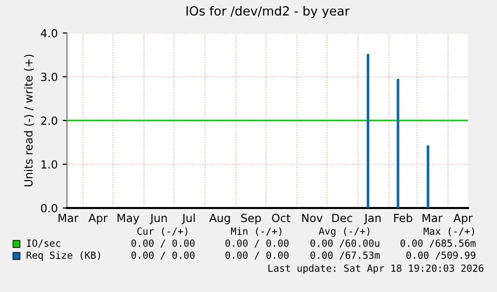 The width and height of the screenshot is (497, 292). Describe the element at coordinates (268, 12) in the screenshot. I see `chart-title: IOs for /dev/md2 - by year` at that location.